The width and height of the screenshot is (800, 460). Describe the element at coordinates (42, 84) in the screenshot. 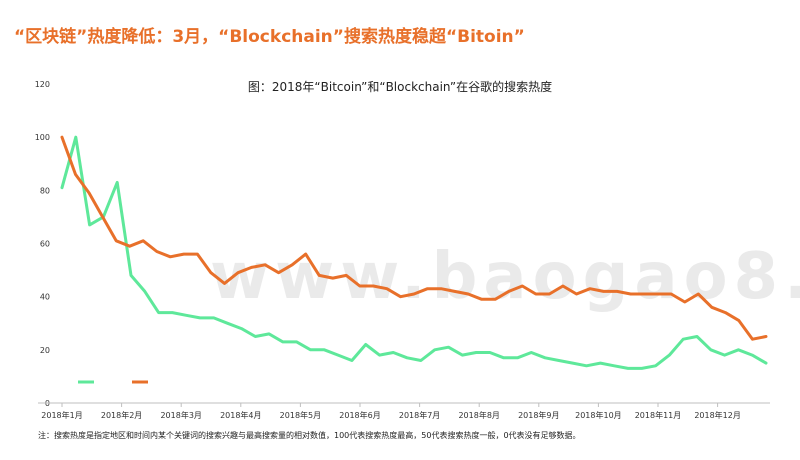

I see `y-tick-label: 120` at that location.